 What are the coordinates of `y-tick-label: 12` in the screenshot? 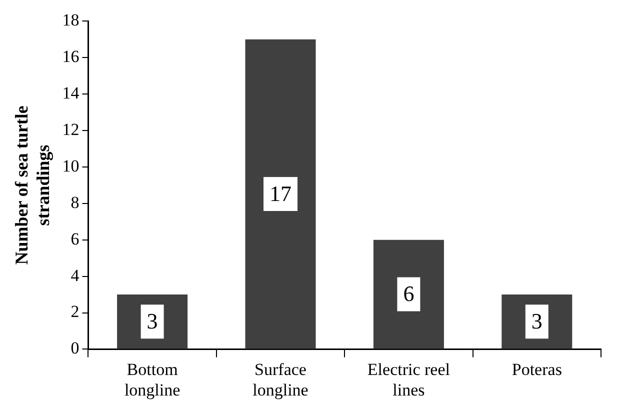 It's located at (71, 129).